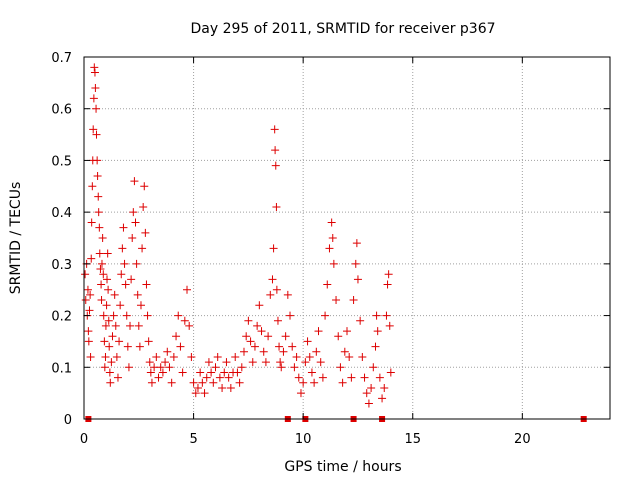 This screenshot has height=480, width=640. I want to click on x-axis-label: GPS time / hours, so click(342, 467).